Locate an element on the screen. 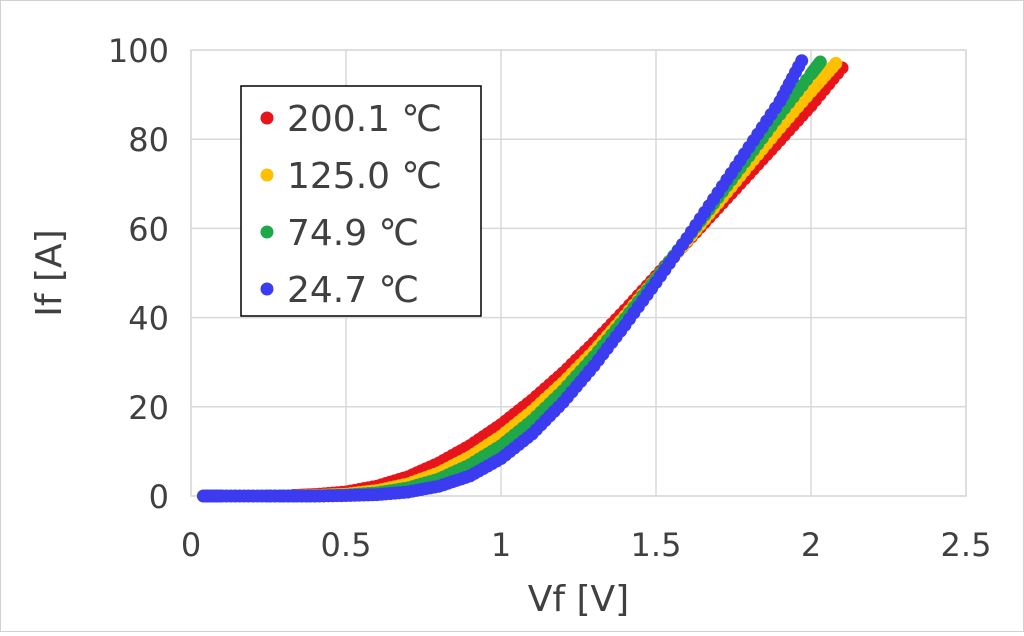 The height and width of the screenshot is (636, 1024). y-tick-label: 40 is located at coordinates (148, 319).